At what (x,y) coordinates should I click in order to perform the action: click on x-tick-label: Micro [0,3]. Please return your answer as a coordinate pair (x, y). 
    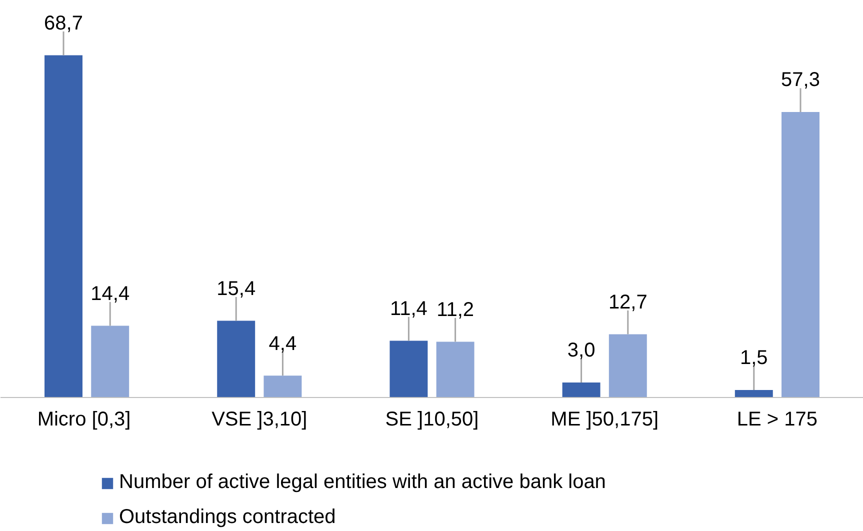
    Looking at the image, I should click on (84, 419).